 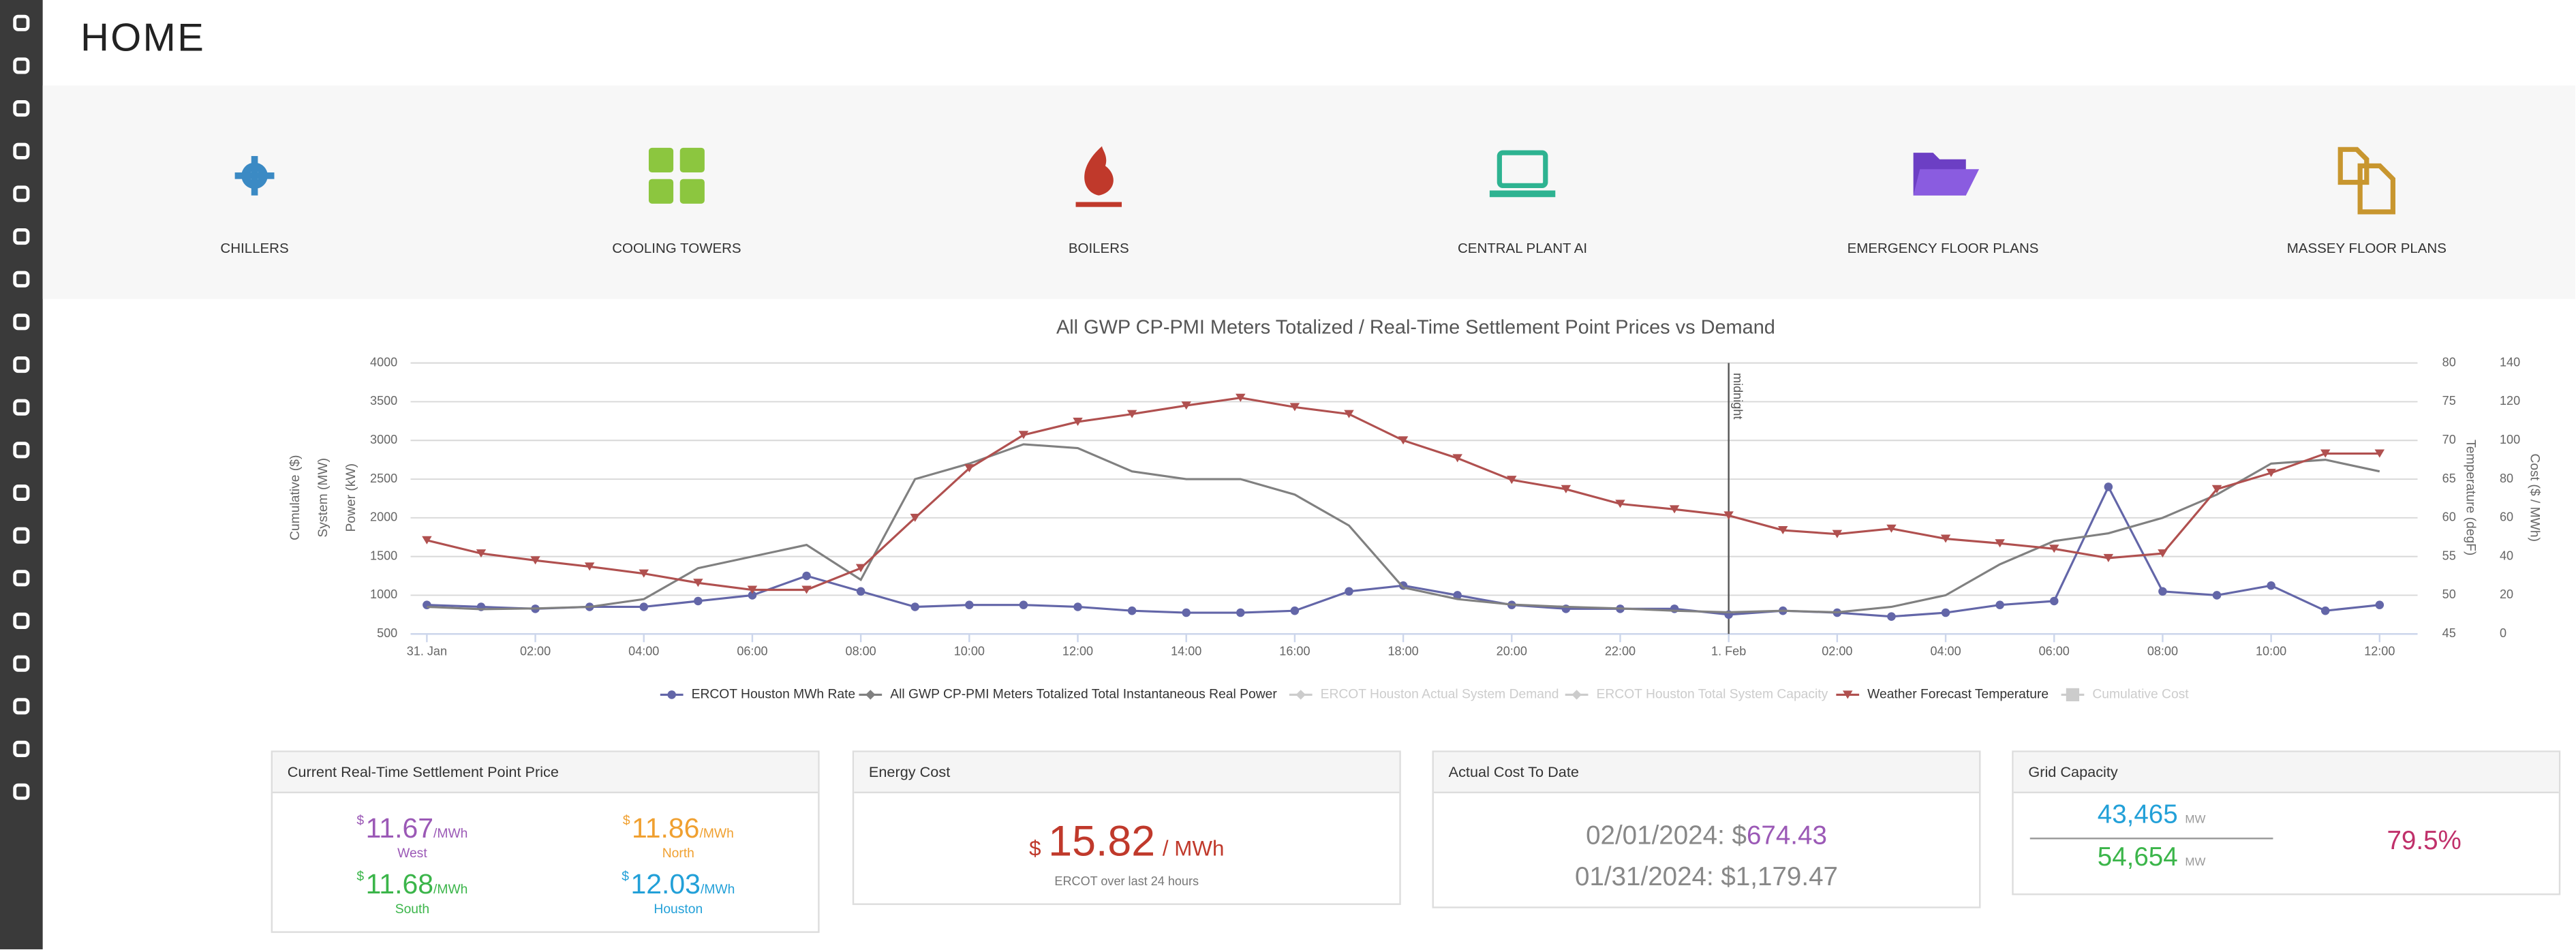 I want to click on cost-label: 02/01/2024: $, so click(x=1667, y=837).